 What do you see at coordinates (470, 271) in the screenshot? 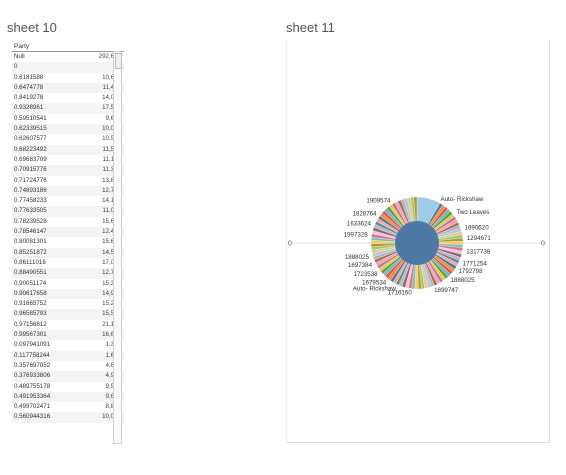
I see `slice-label: 1792798` at bounding box center [470, 271].